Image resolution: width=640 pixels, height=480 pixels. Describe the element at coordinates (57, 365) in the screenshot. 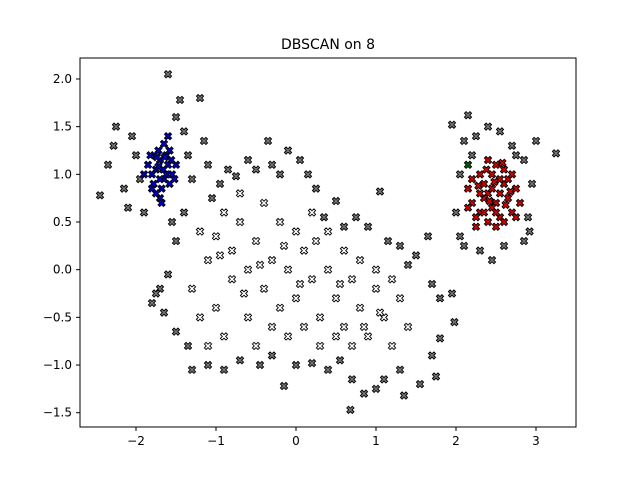

I see `y-tick-label: −1.0` at that location.